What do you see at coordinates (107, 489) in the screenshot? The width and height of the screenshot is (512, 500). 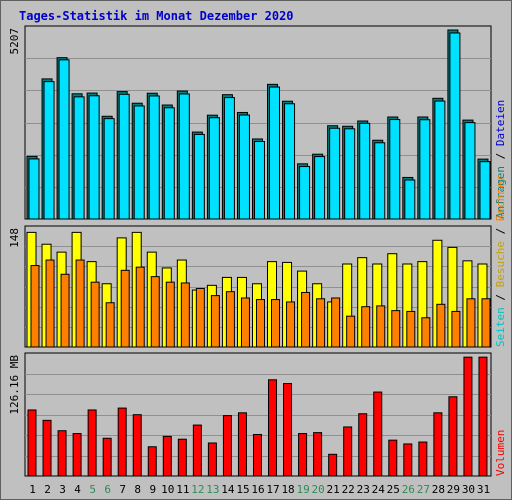 I see `x-tick-label-day-6: 6` at bounding box center [107, 489].